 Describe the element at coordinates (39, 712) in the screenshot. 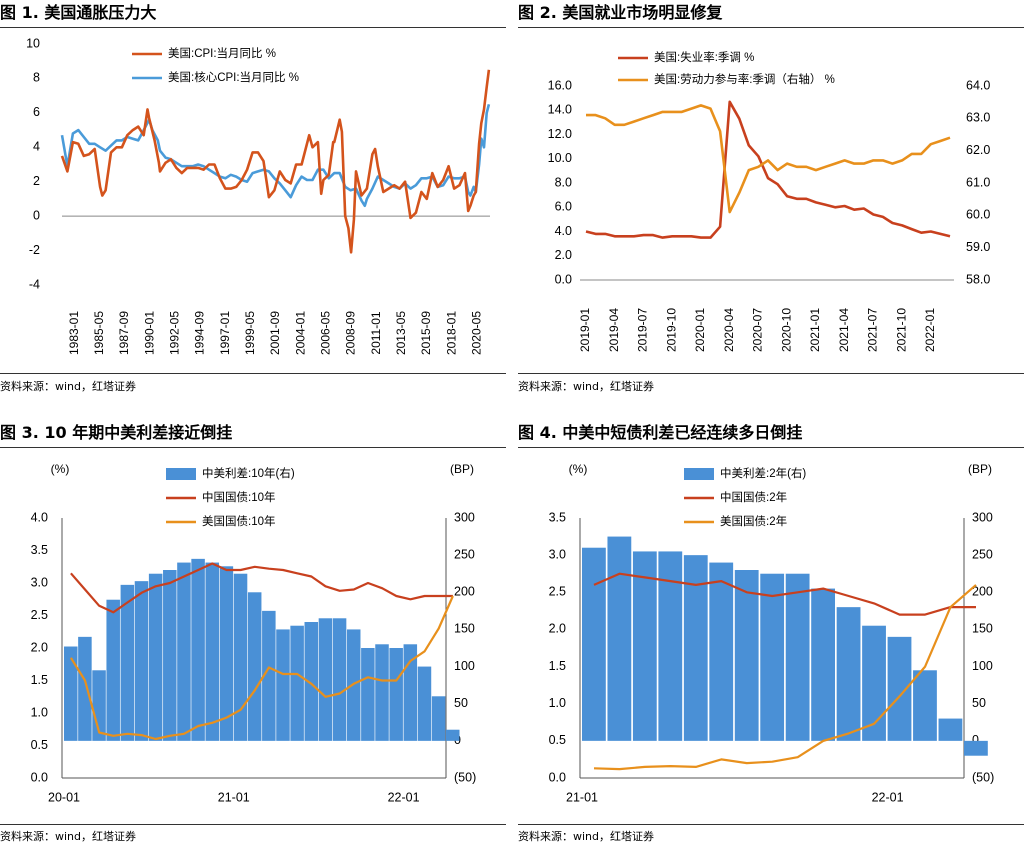

I see `y-tick-label: 1.0` at that location.